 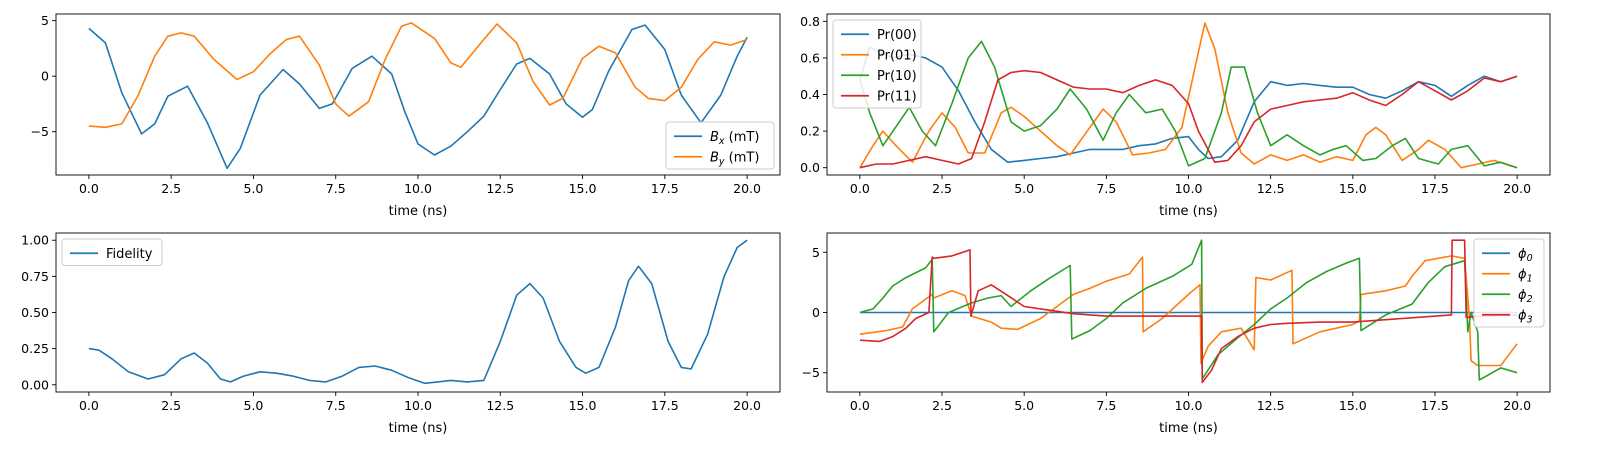 What do you see at coordinates (1525, 255) in the screenshot?
I see `legend-label-0: ϕ0` at bounding box center [1525, 255].